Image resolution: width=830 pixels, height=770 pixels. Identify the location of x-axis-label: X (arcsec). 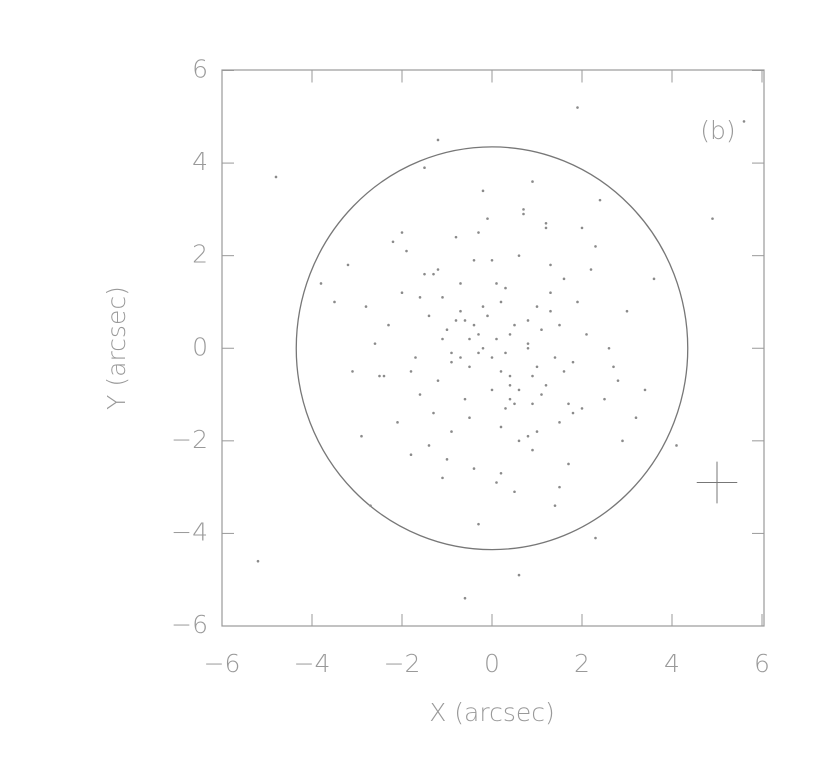
(492, 712).